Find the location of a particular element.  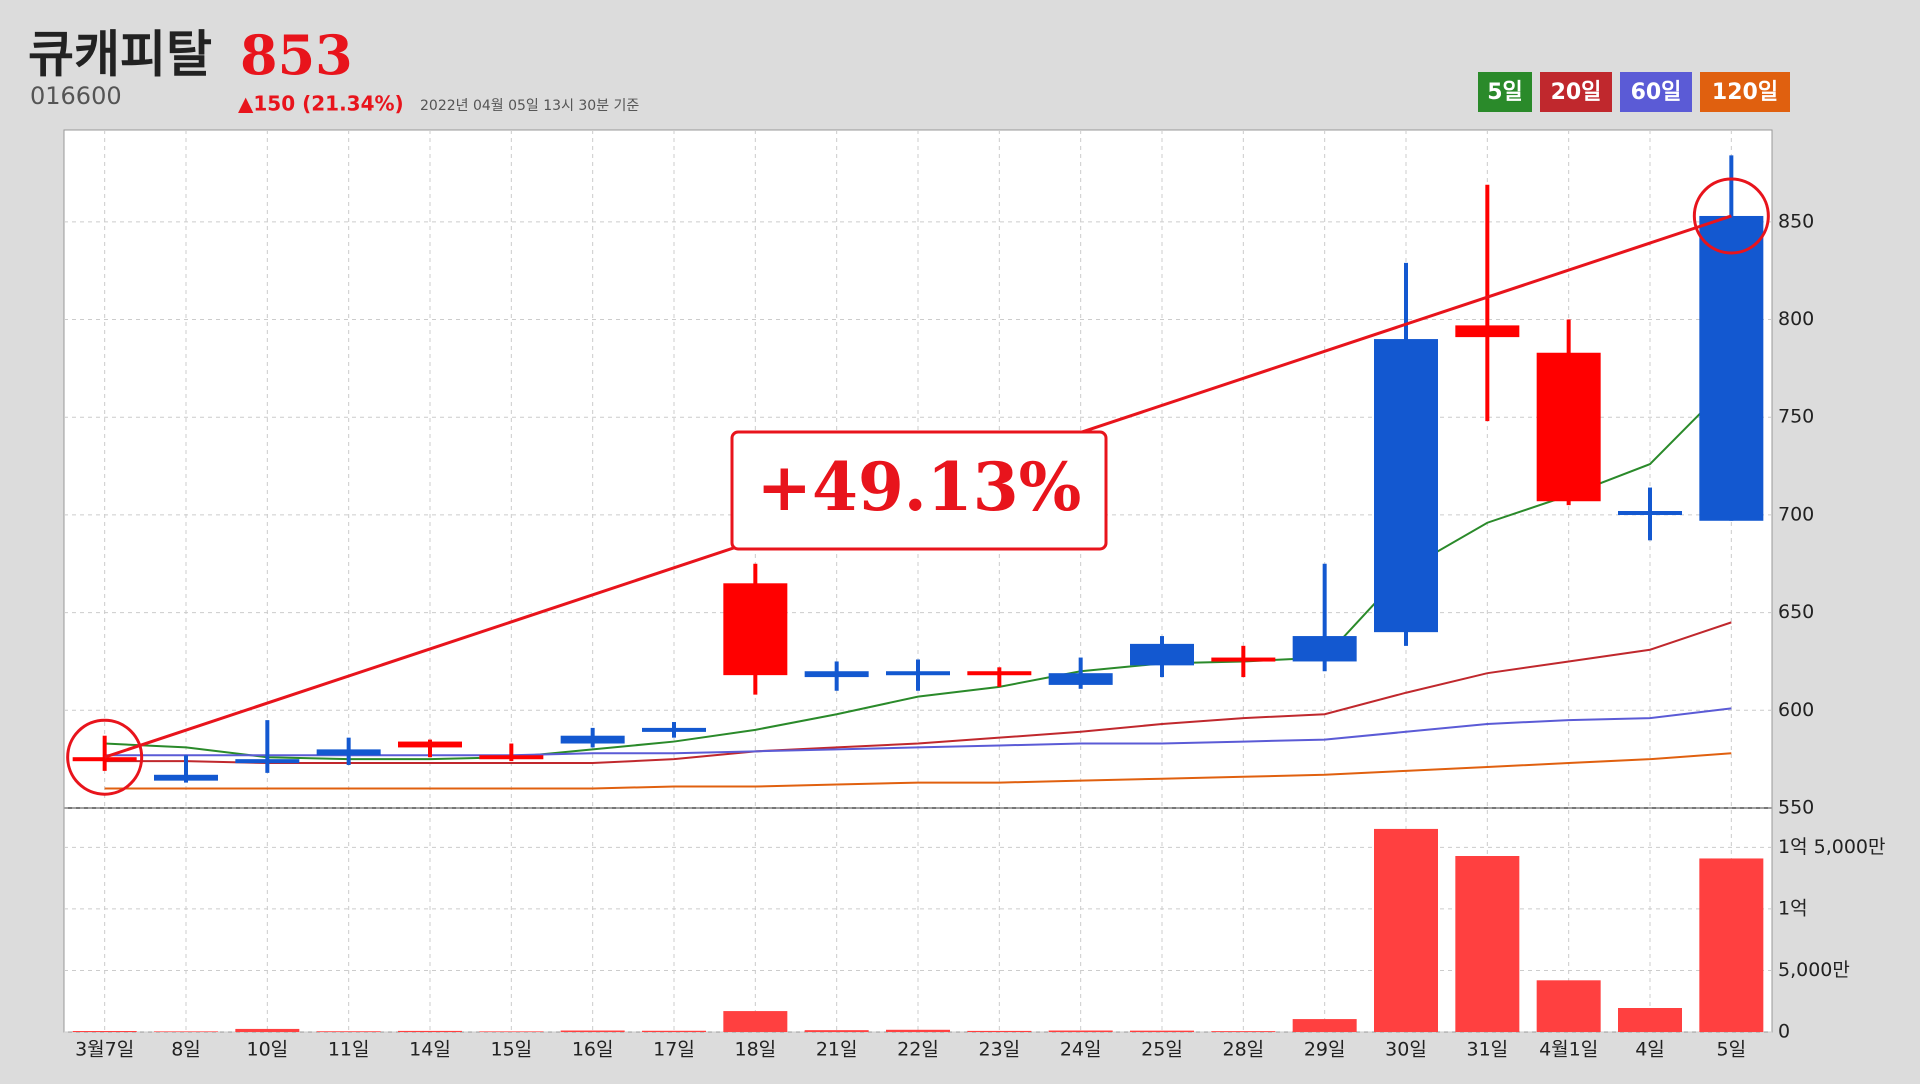

y-tick-label: 550 is located at coordinates (1796, 808).